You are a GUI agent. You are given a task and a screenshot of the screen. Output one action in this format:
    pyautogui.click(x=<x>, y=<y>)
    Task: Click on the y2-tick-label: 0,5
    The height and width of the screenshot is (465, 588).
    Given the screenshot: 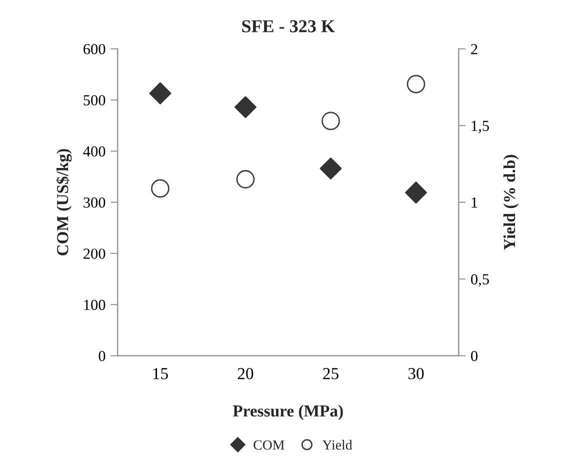 What is the action you would take?
    pyautogui.click(x=480, y=280)
    